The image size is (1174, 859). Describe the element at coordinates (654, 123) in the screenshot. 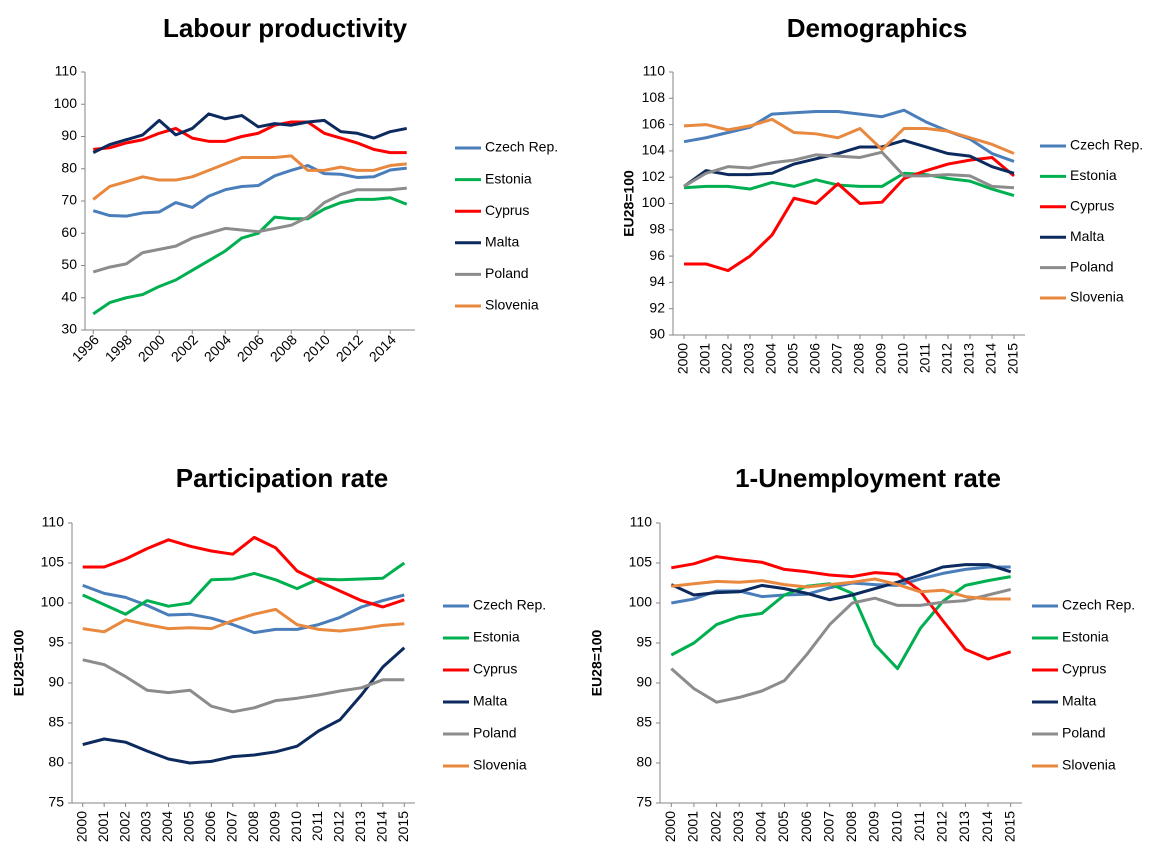

I see `y-tick-label: 106` at that location.